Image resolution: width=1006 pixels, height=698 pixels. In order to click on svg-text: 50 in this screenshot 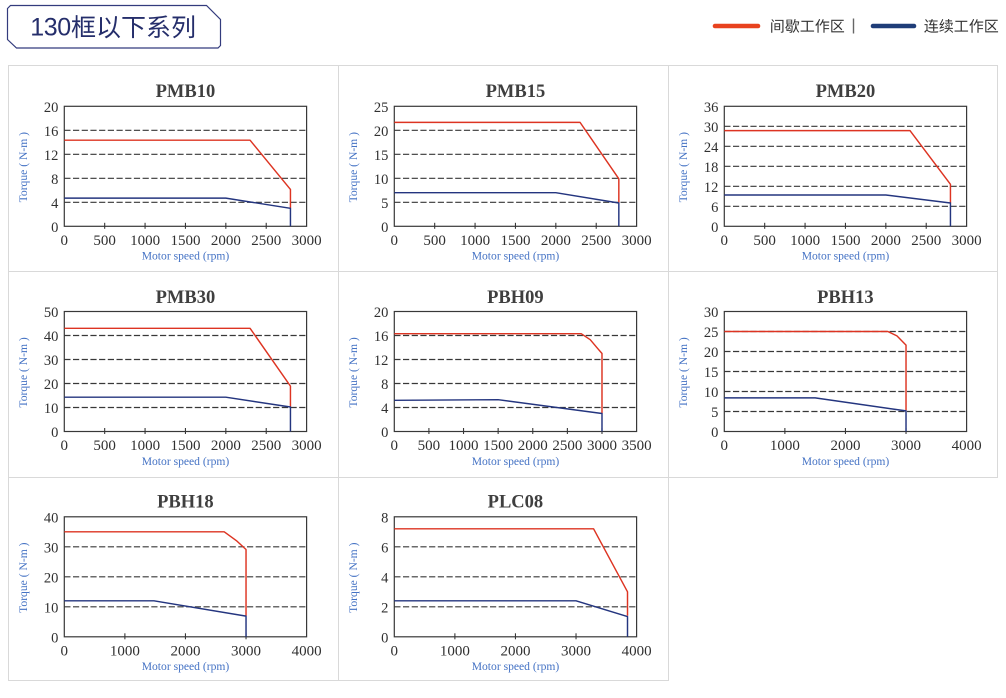, I will do `click(51, 313)`.